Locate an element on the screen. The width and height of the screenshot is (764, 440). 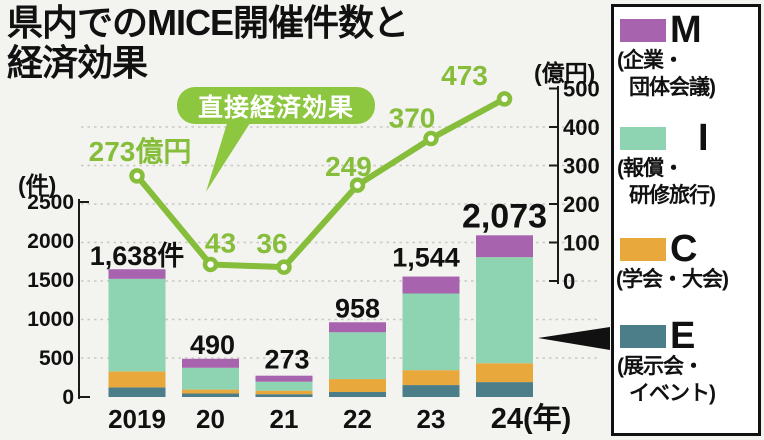
right-axis-tick-label: 500 is located at coordinates (581, 89).